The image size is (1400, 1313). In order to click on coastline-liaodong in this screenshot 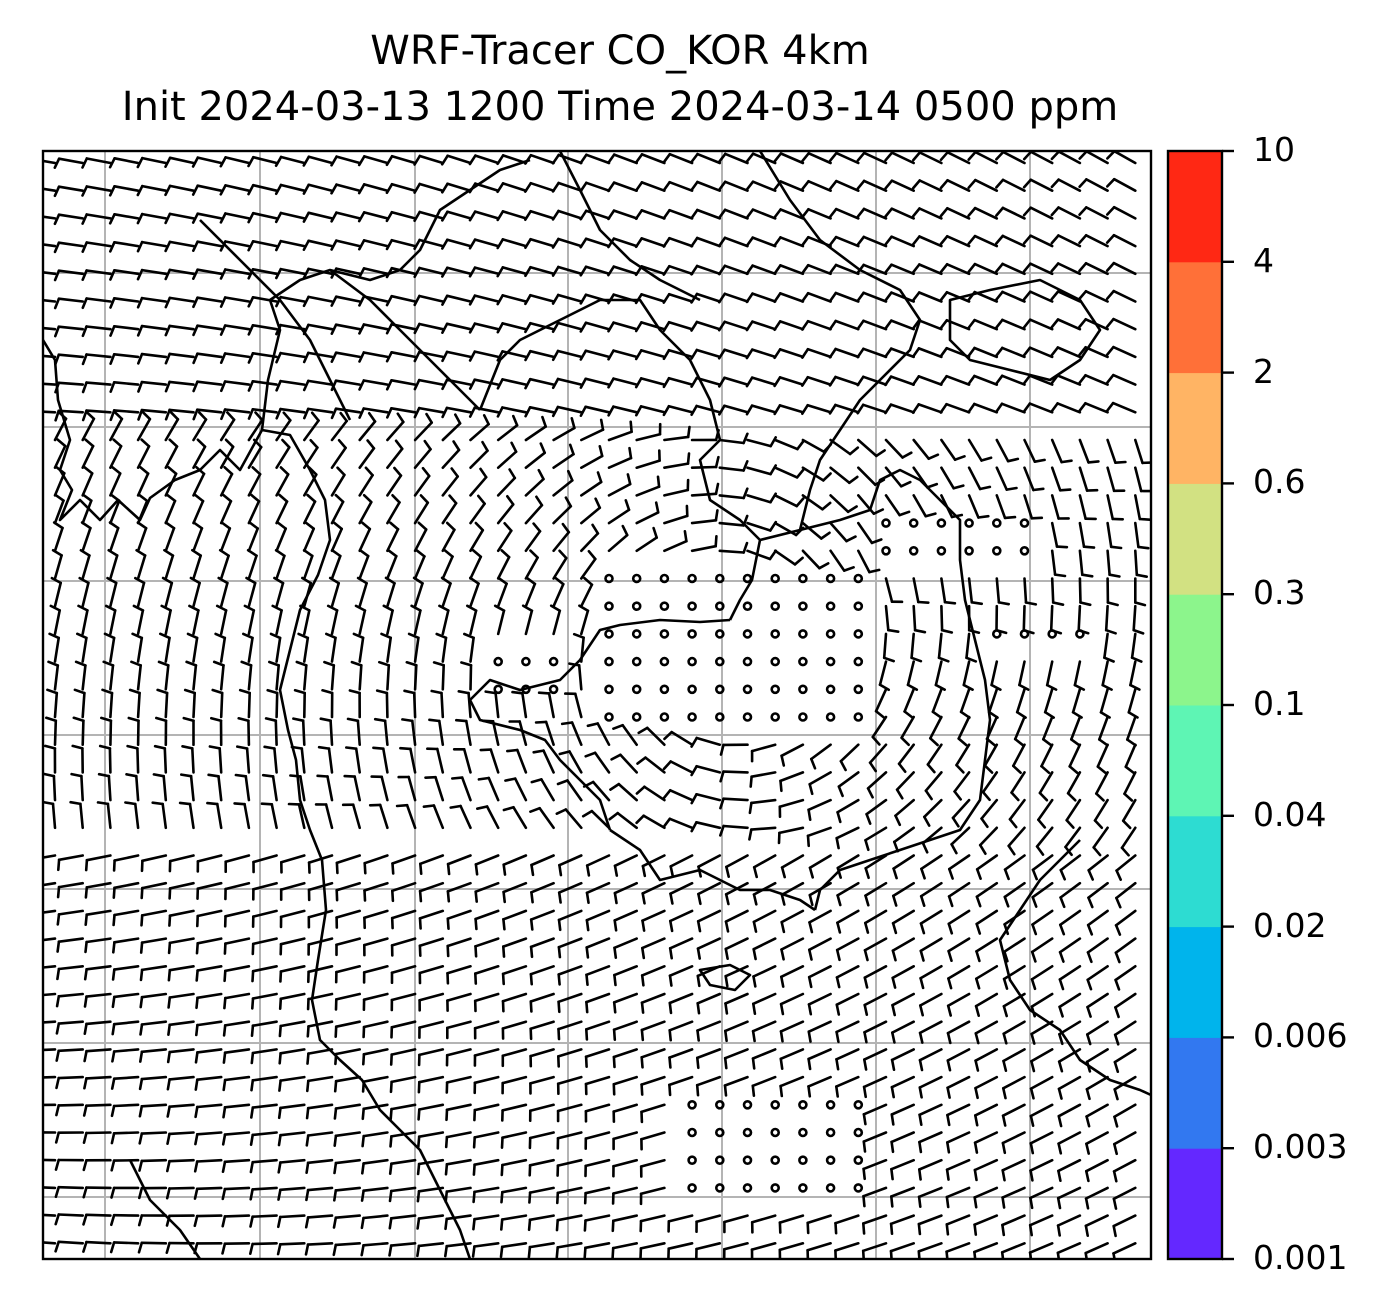, I will do `click(405, 339)`.